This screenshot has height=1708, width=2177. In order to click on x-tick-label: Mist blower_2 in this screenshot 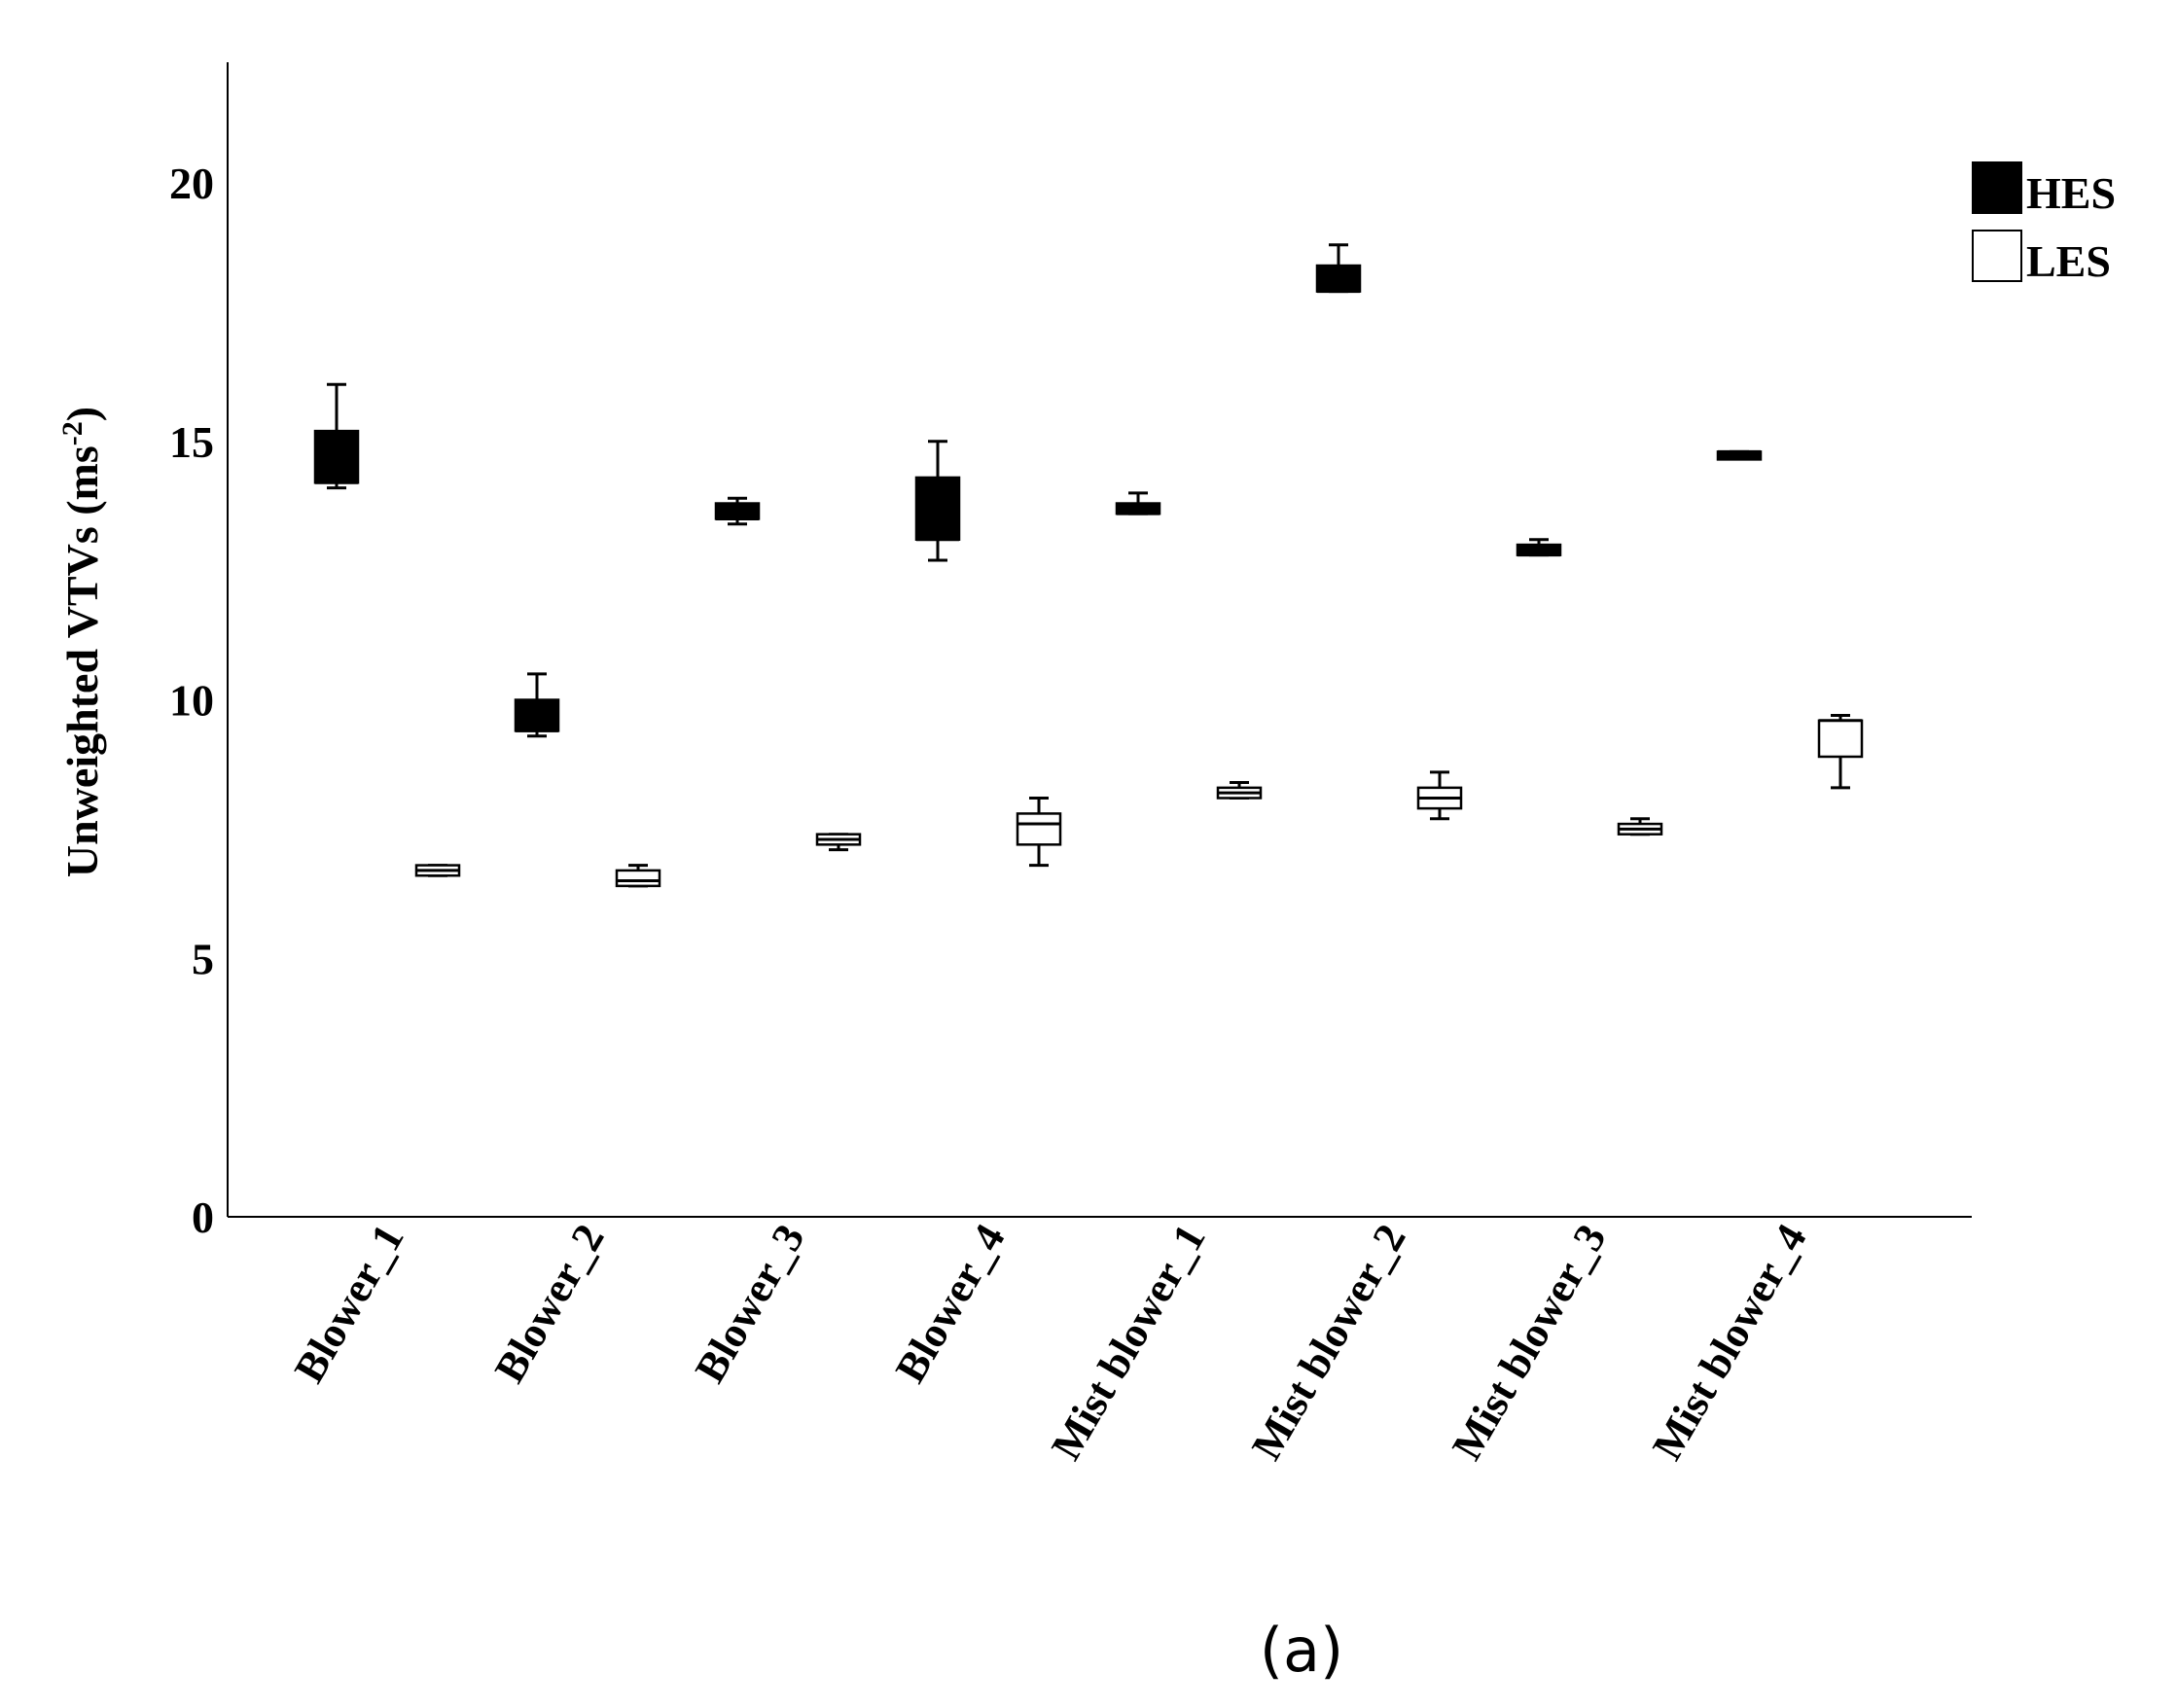, I will do `click(1328, 1342)`.